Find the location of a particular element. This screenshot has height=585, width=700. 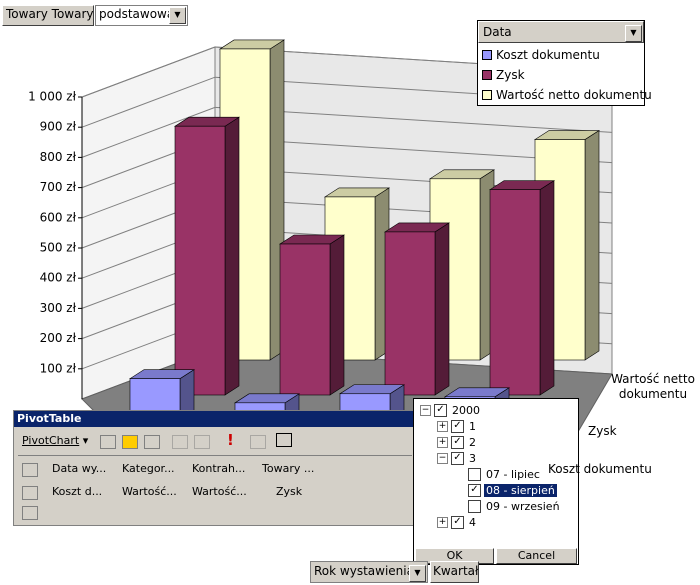

legend-label: Zysk is located at coordinates (510, 75).